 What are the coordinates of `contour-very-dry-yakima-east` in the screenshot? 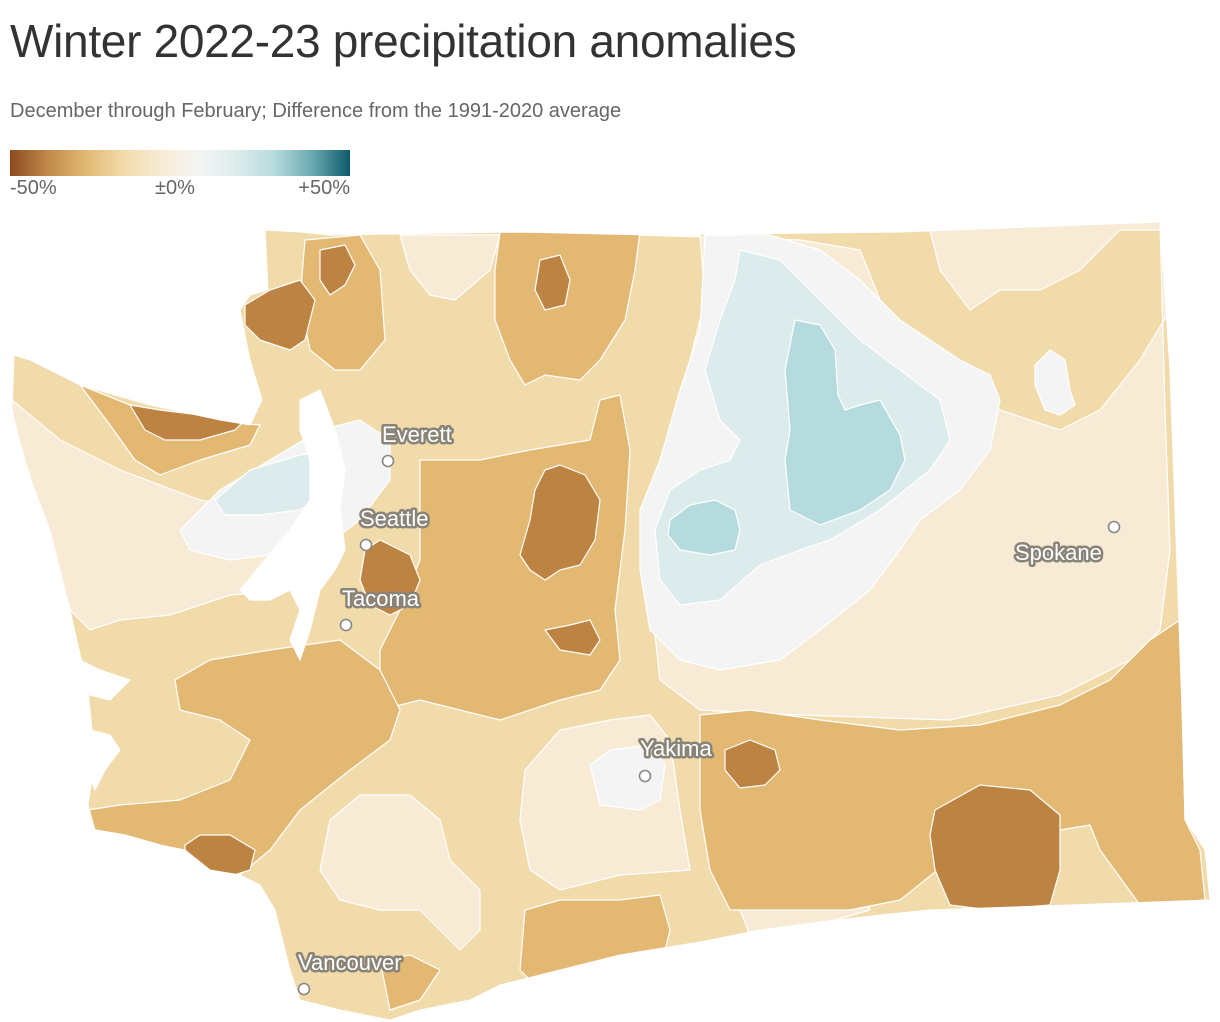 It's located at (752, 764).